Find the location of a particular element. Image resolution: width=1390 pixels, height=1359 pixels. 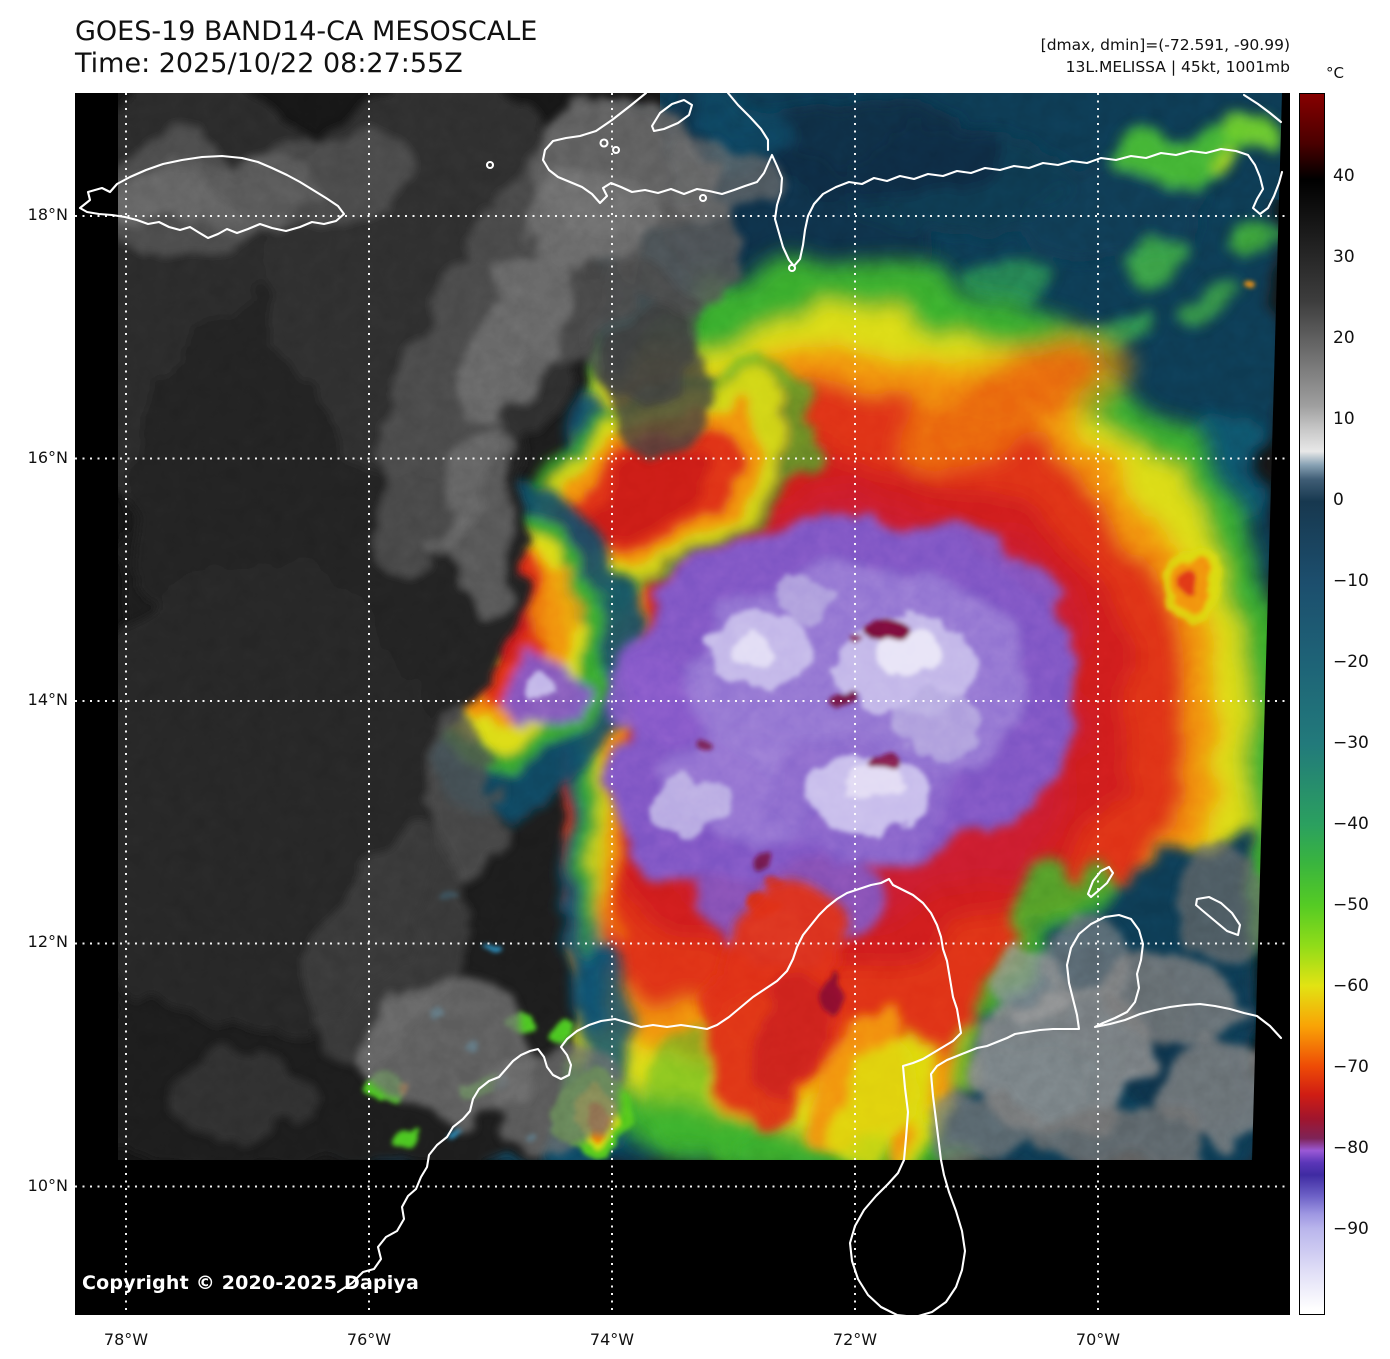

lon-label-74w: 74°W is located at coordinates (612, 1339).